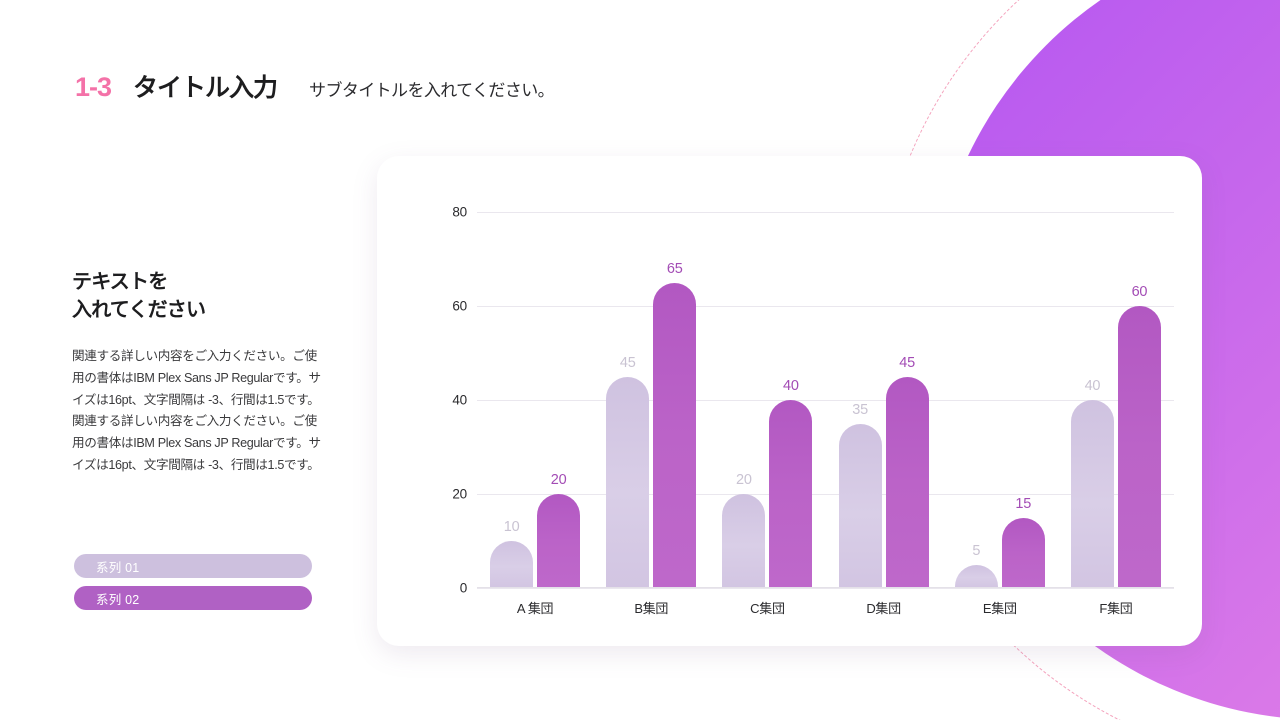 This screenshot has height=720, width=1280. I want to click on bar-group: 35 45, so click(884, 400).